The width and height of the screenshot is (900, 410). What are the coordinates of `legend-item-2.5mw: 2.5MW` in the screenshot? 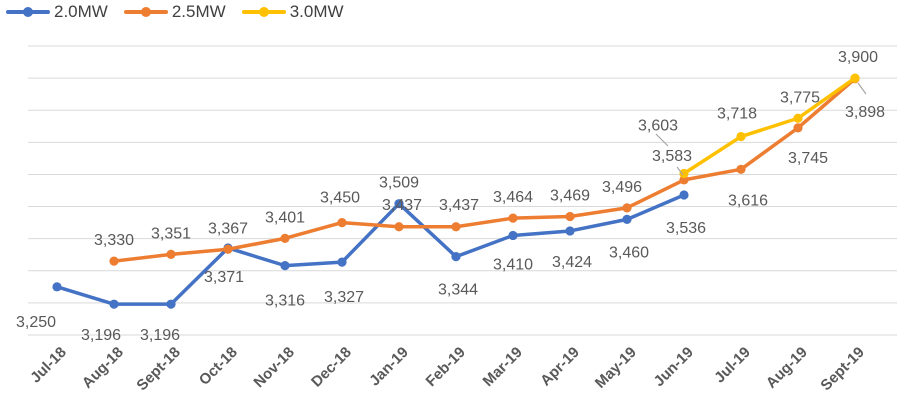 It's located at (174, 12).